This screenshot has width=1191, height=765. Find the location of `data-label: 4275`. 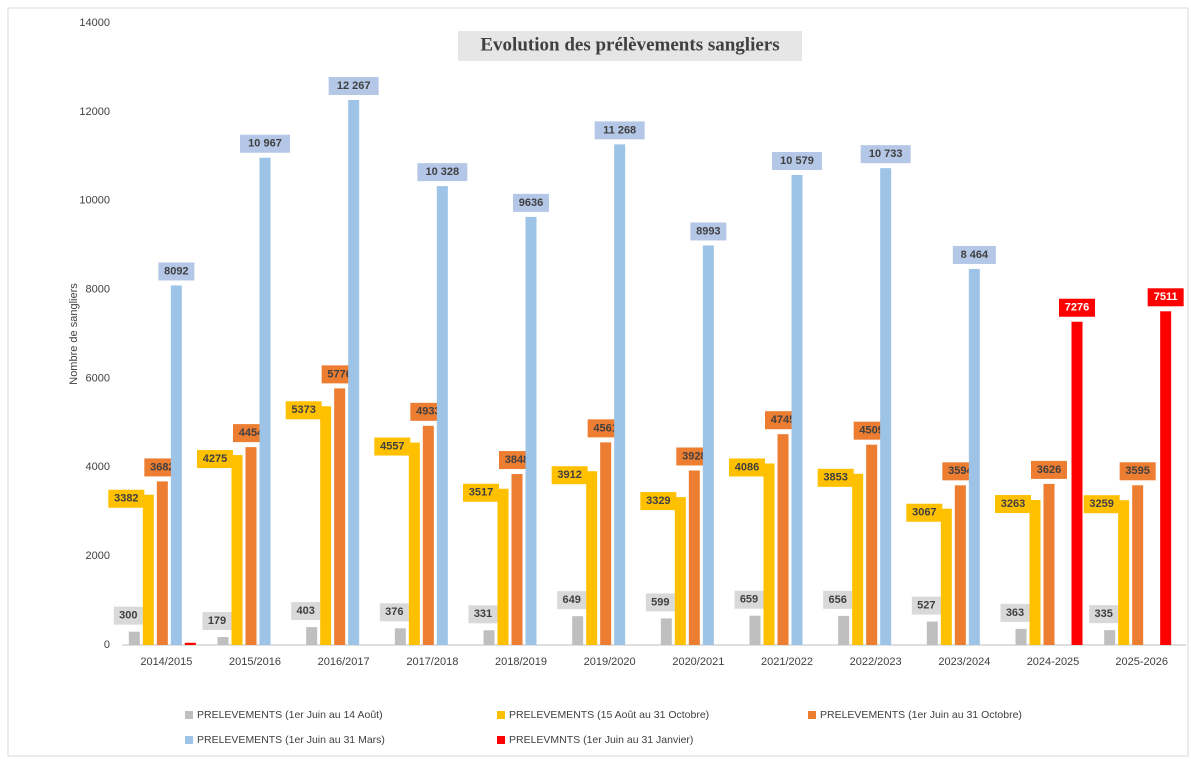

data-label: 4275 is located at coordinates (215, 459).